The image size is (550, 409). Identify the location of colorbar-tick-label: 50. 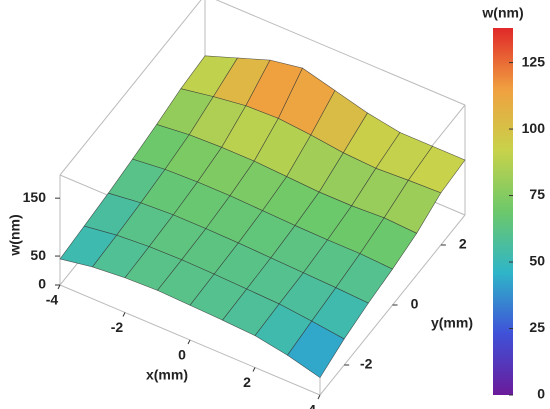
(537, 261).